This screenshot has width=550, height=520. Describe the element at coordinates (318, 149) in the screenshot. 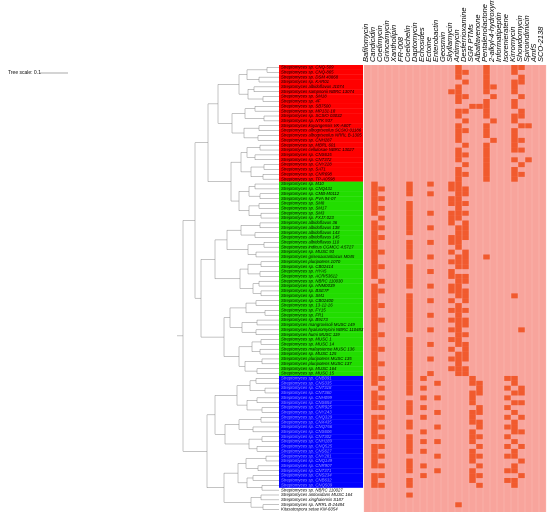

I see `taxon-label: Streptomyces cellulosae NBRC 13027` at that location.